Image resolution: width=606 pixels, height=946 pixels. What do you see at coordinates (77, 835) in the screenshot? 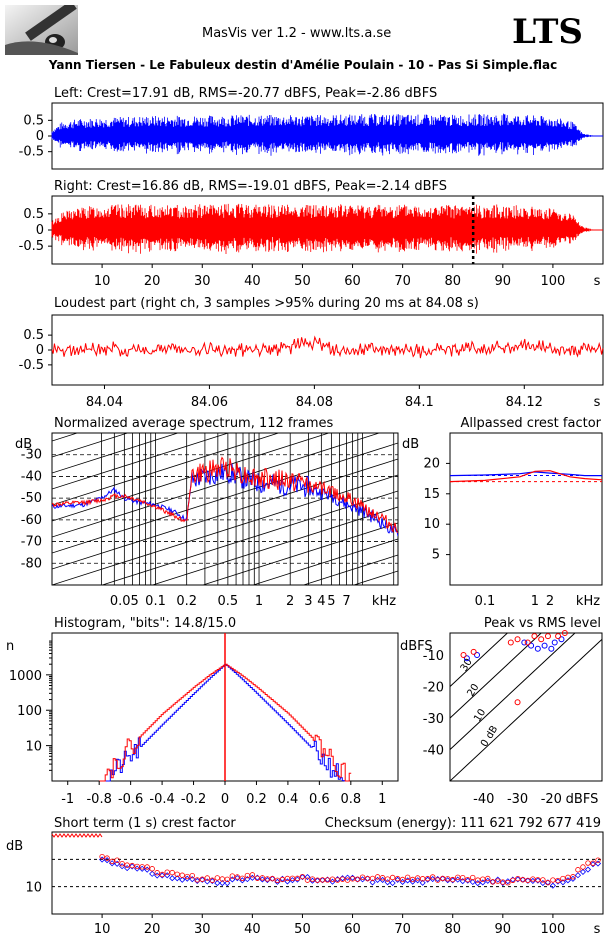
I see `short_term_crest-silence-marker` at bounding box center [77, 835].